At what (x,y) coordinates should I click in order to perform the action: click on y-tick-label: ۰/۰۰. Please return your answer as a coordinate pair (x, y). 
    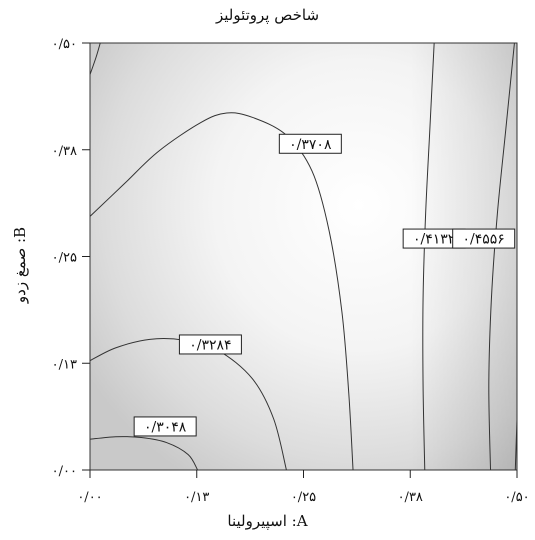
    Looking at the image, I should click on (64, 471).